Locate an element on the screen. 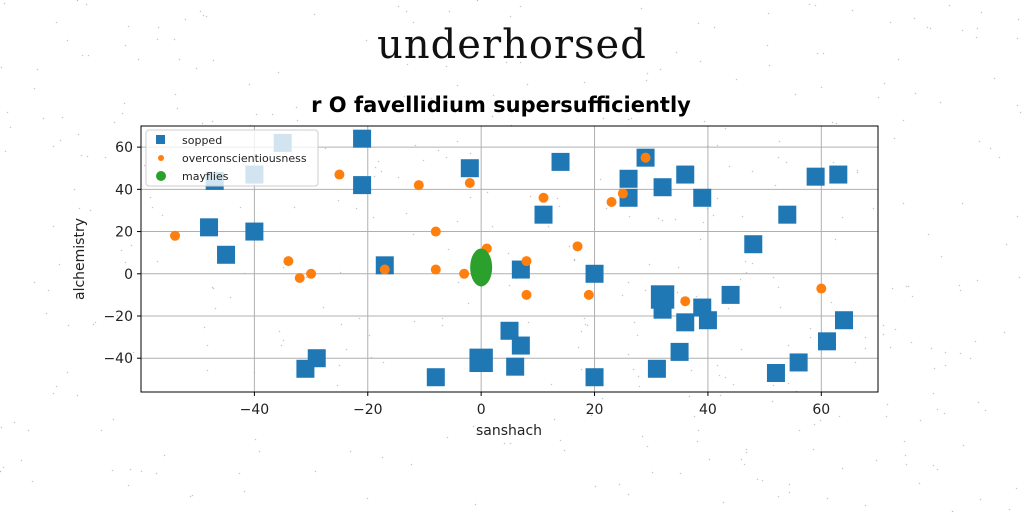 This screenshot has width=1024, height=512. y-axis-ticks: −40 −20 0 20 40 60 is located at coordinates (122, 253).